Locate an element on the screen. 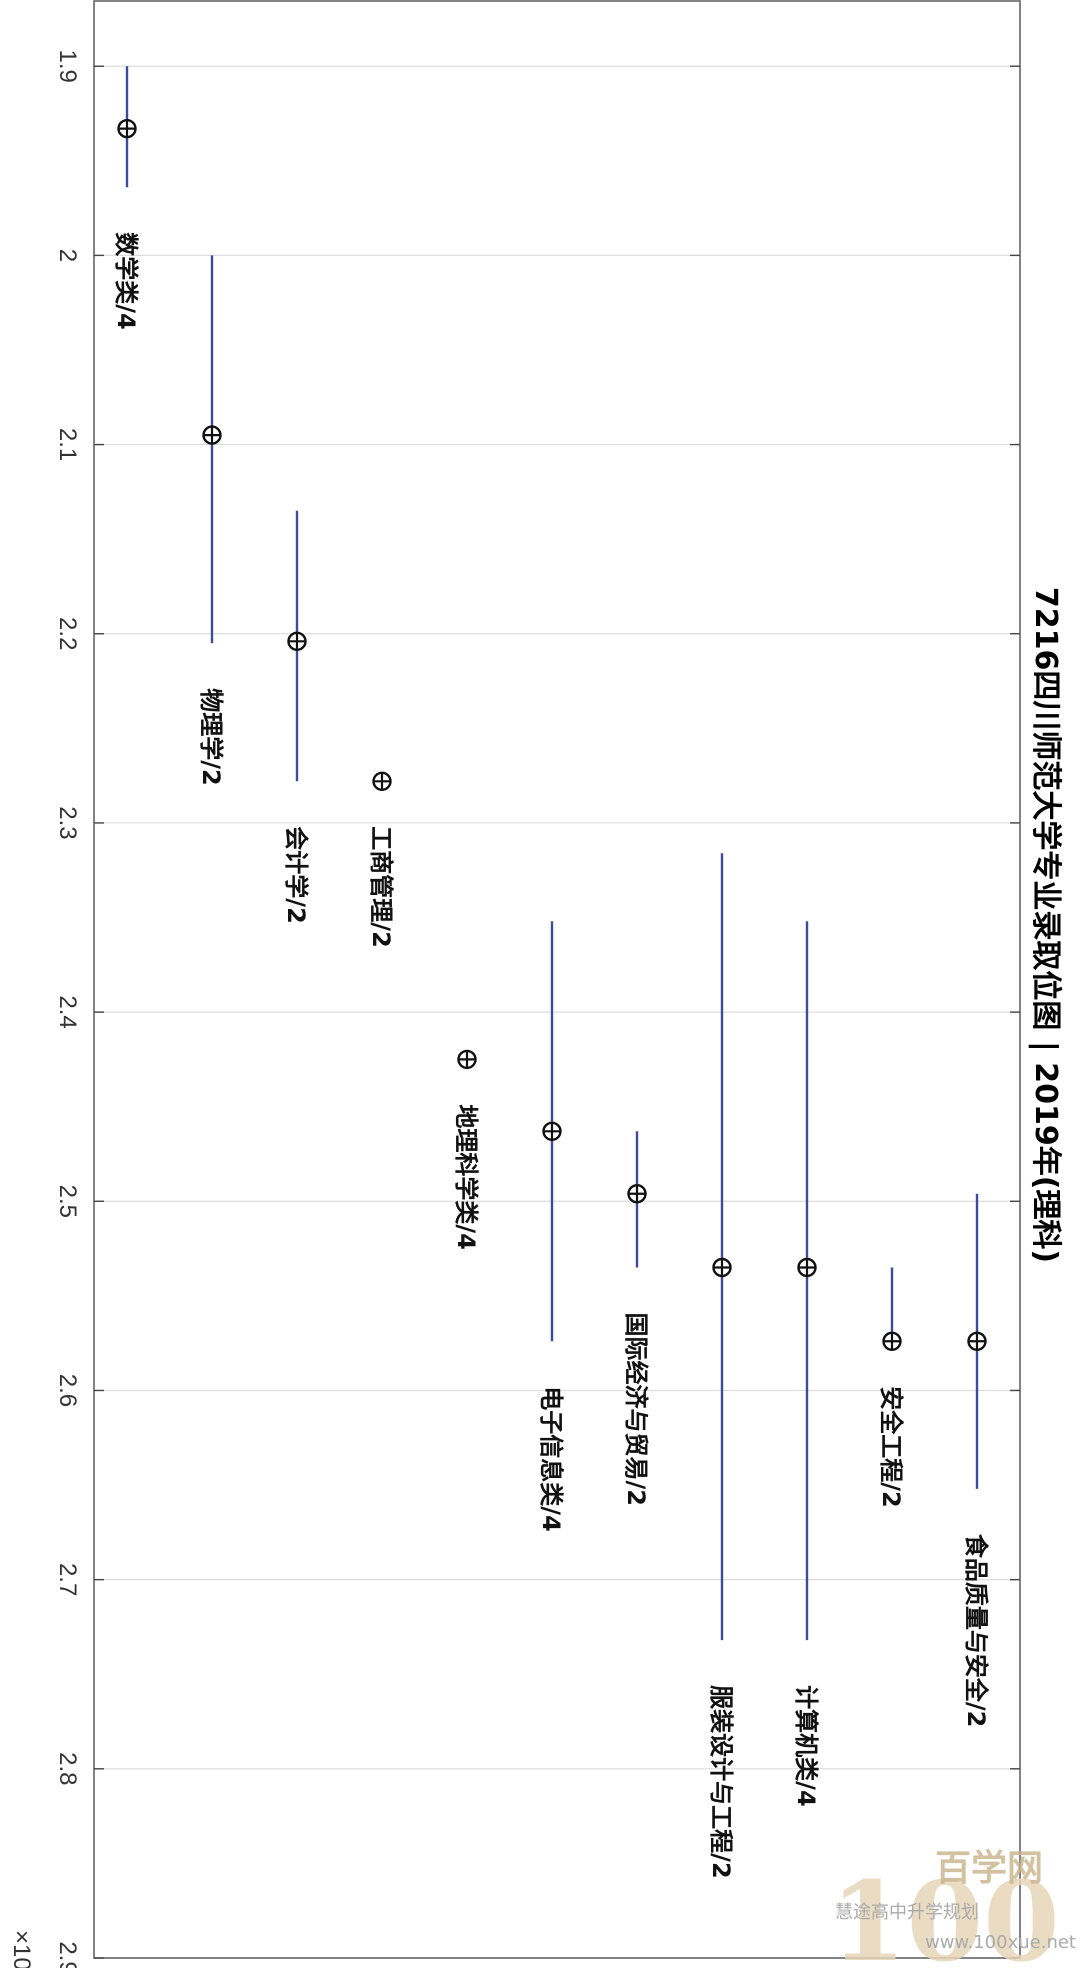  y-tick-label: 2.7 is located at coordinates (67, 1579).